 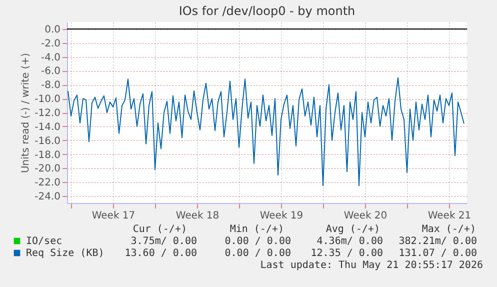 I want to click on text: Max (-/+), so click(x=449, y=229).